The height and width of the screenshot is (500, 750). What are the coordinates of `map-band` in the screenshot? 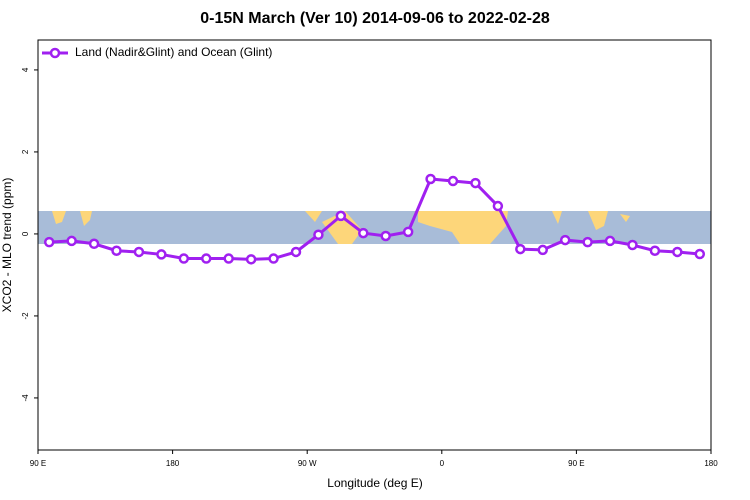 It's located at (374, 227).